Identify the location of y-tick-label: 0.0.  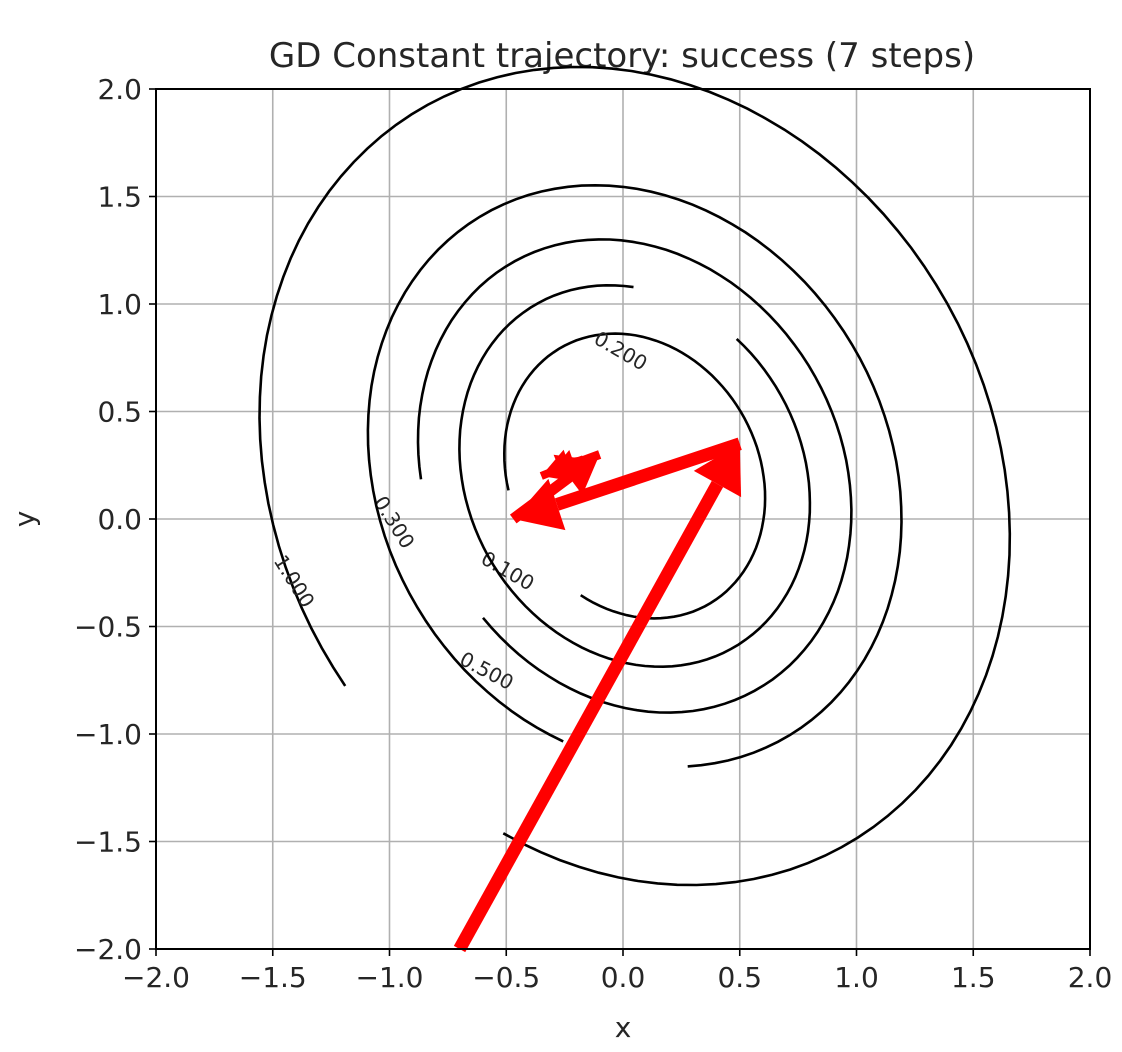
(119, 519).